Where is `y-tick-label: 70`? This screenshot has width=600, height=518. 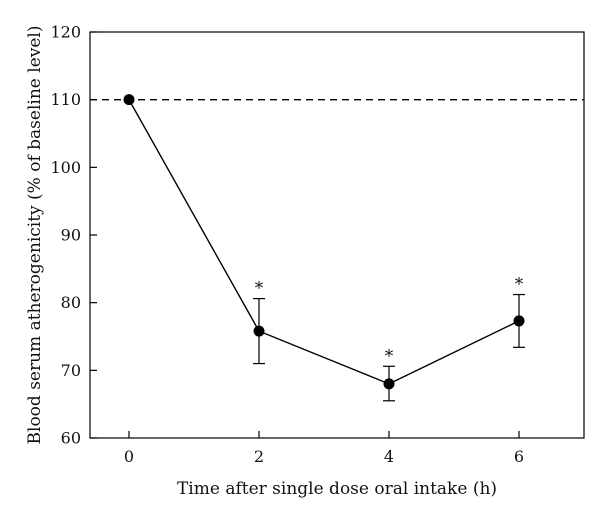
y-tick-label: 70 is located at coordinates (71, 370).